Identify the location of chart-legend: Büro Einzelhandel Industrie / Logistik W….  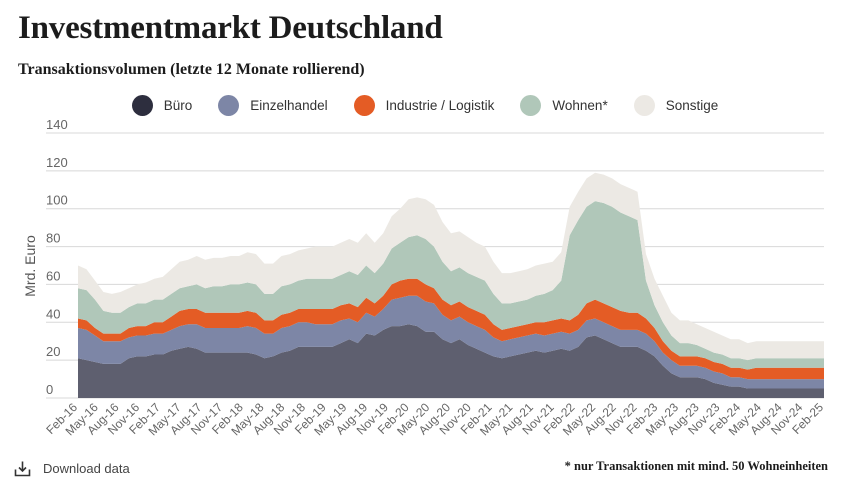
(425, 105).